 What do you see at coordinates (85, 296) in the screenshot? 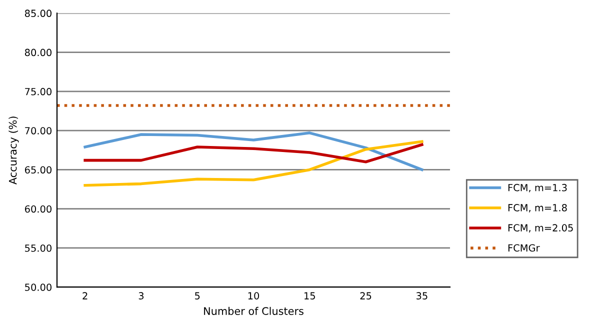
I see `x-tick-label: 2` at bounding box center [85, 296].